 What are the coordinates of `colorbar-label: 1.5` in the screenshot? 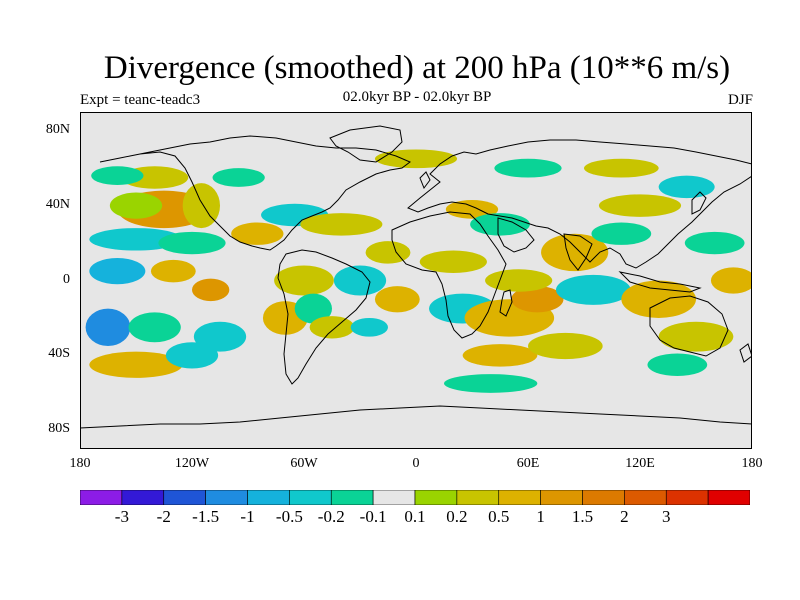 It's located at (582, 516).